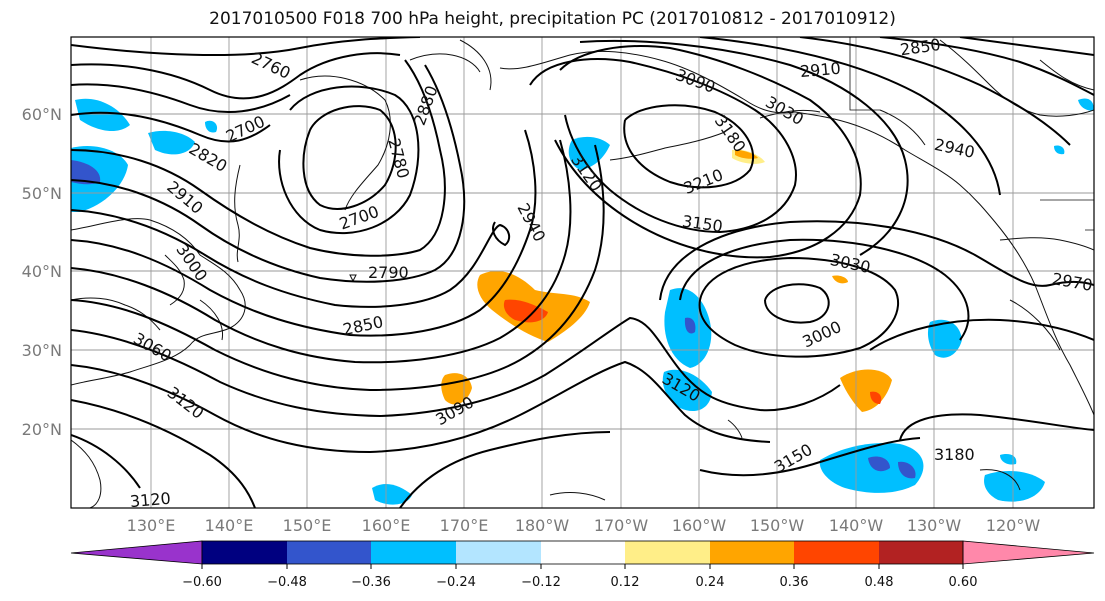 The height and width of the screenshot is (601, 1105). I want to click on colorbar-frame, so click(582, 552).